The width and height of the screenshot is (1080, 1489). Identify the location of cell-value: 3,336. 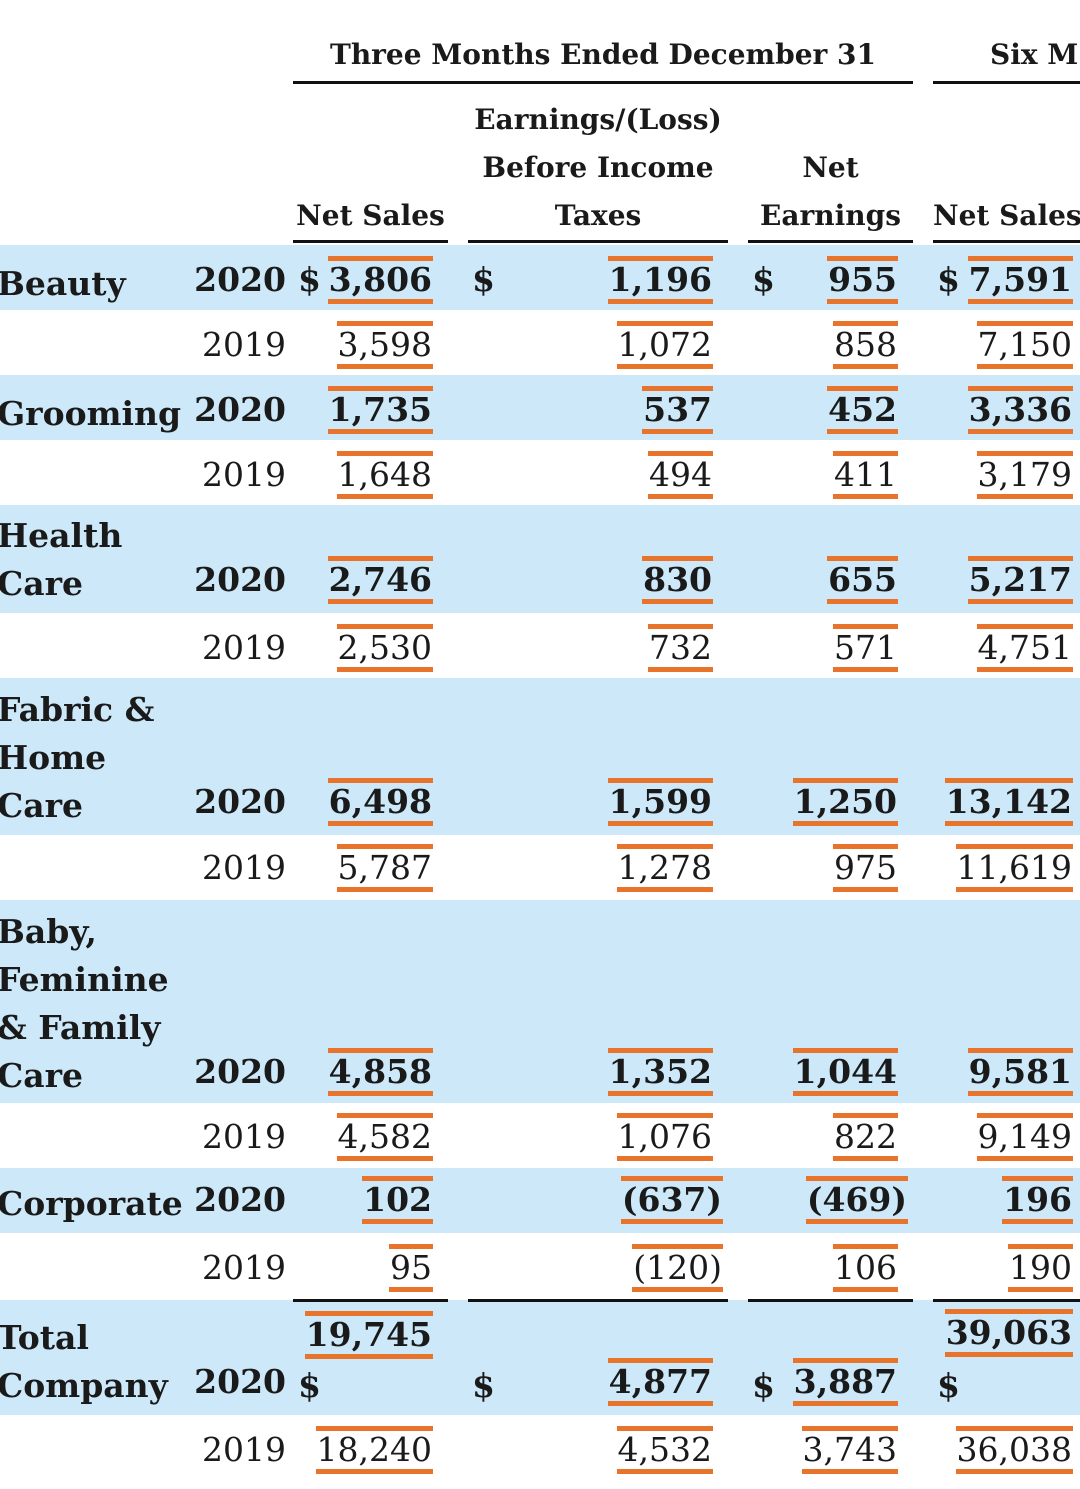
(1020, 410).